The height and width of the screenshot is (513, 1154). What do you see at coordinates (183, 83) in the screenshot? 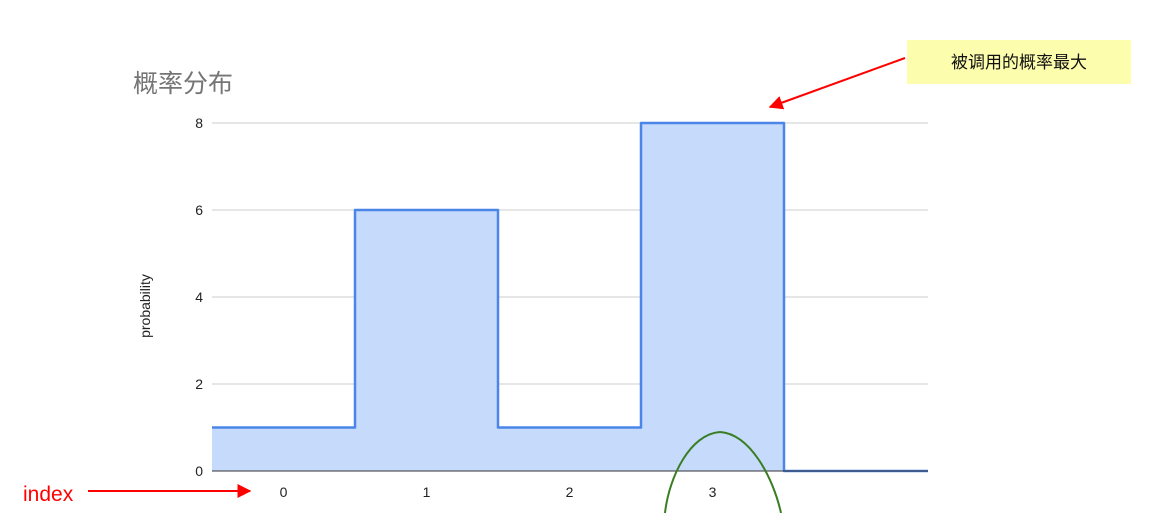
I see `chart-title: 概率分布` at bounding box center [183, 83].